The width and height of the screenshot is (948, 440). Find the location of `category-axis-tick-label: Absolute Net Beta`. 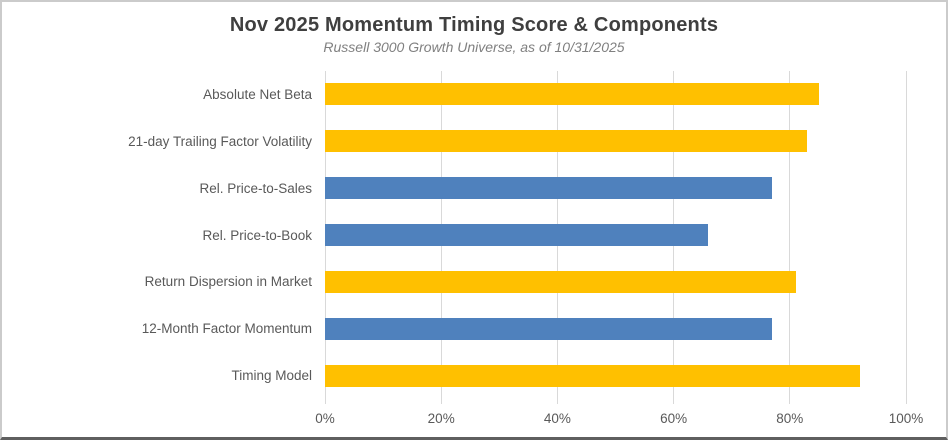

category-axis-tick-label: Absolute Net Beta is located at coordinates (257, 94).